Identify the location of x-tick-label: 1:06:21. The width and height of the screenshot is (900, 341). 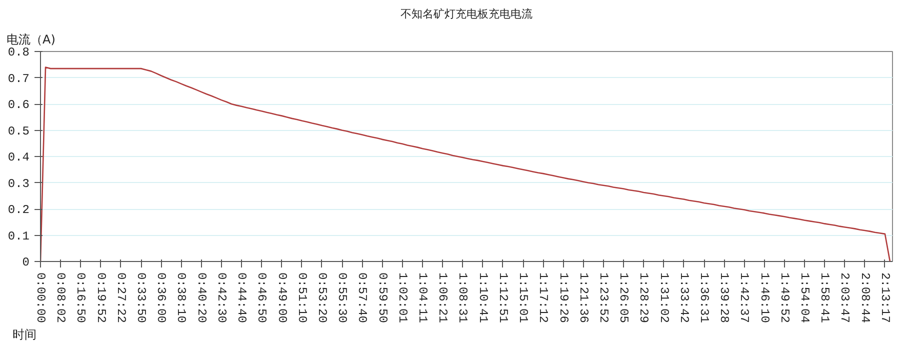
(443, 297).